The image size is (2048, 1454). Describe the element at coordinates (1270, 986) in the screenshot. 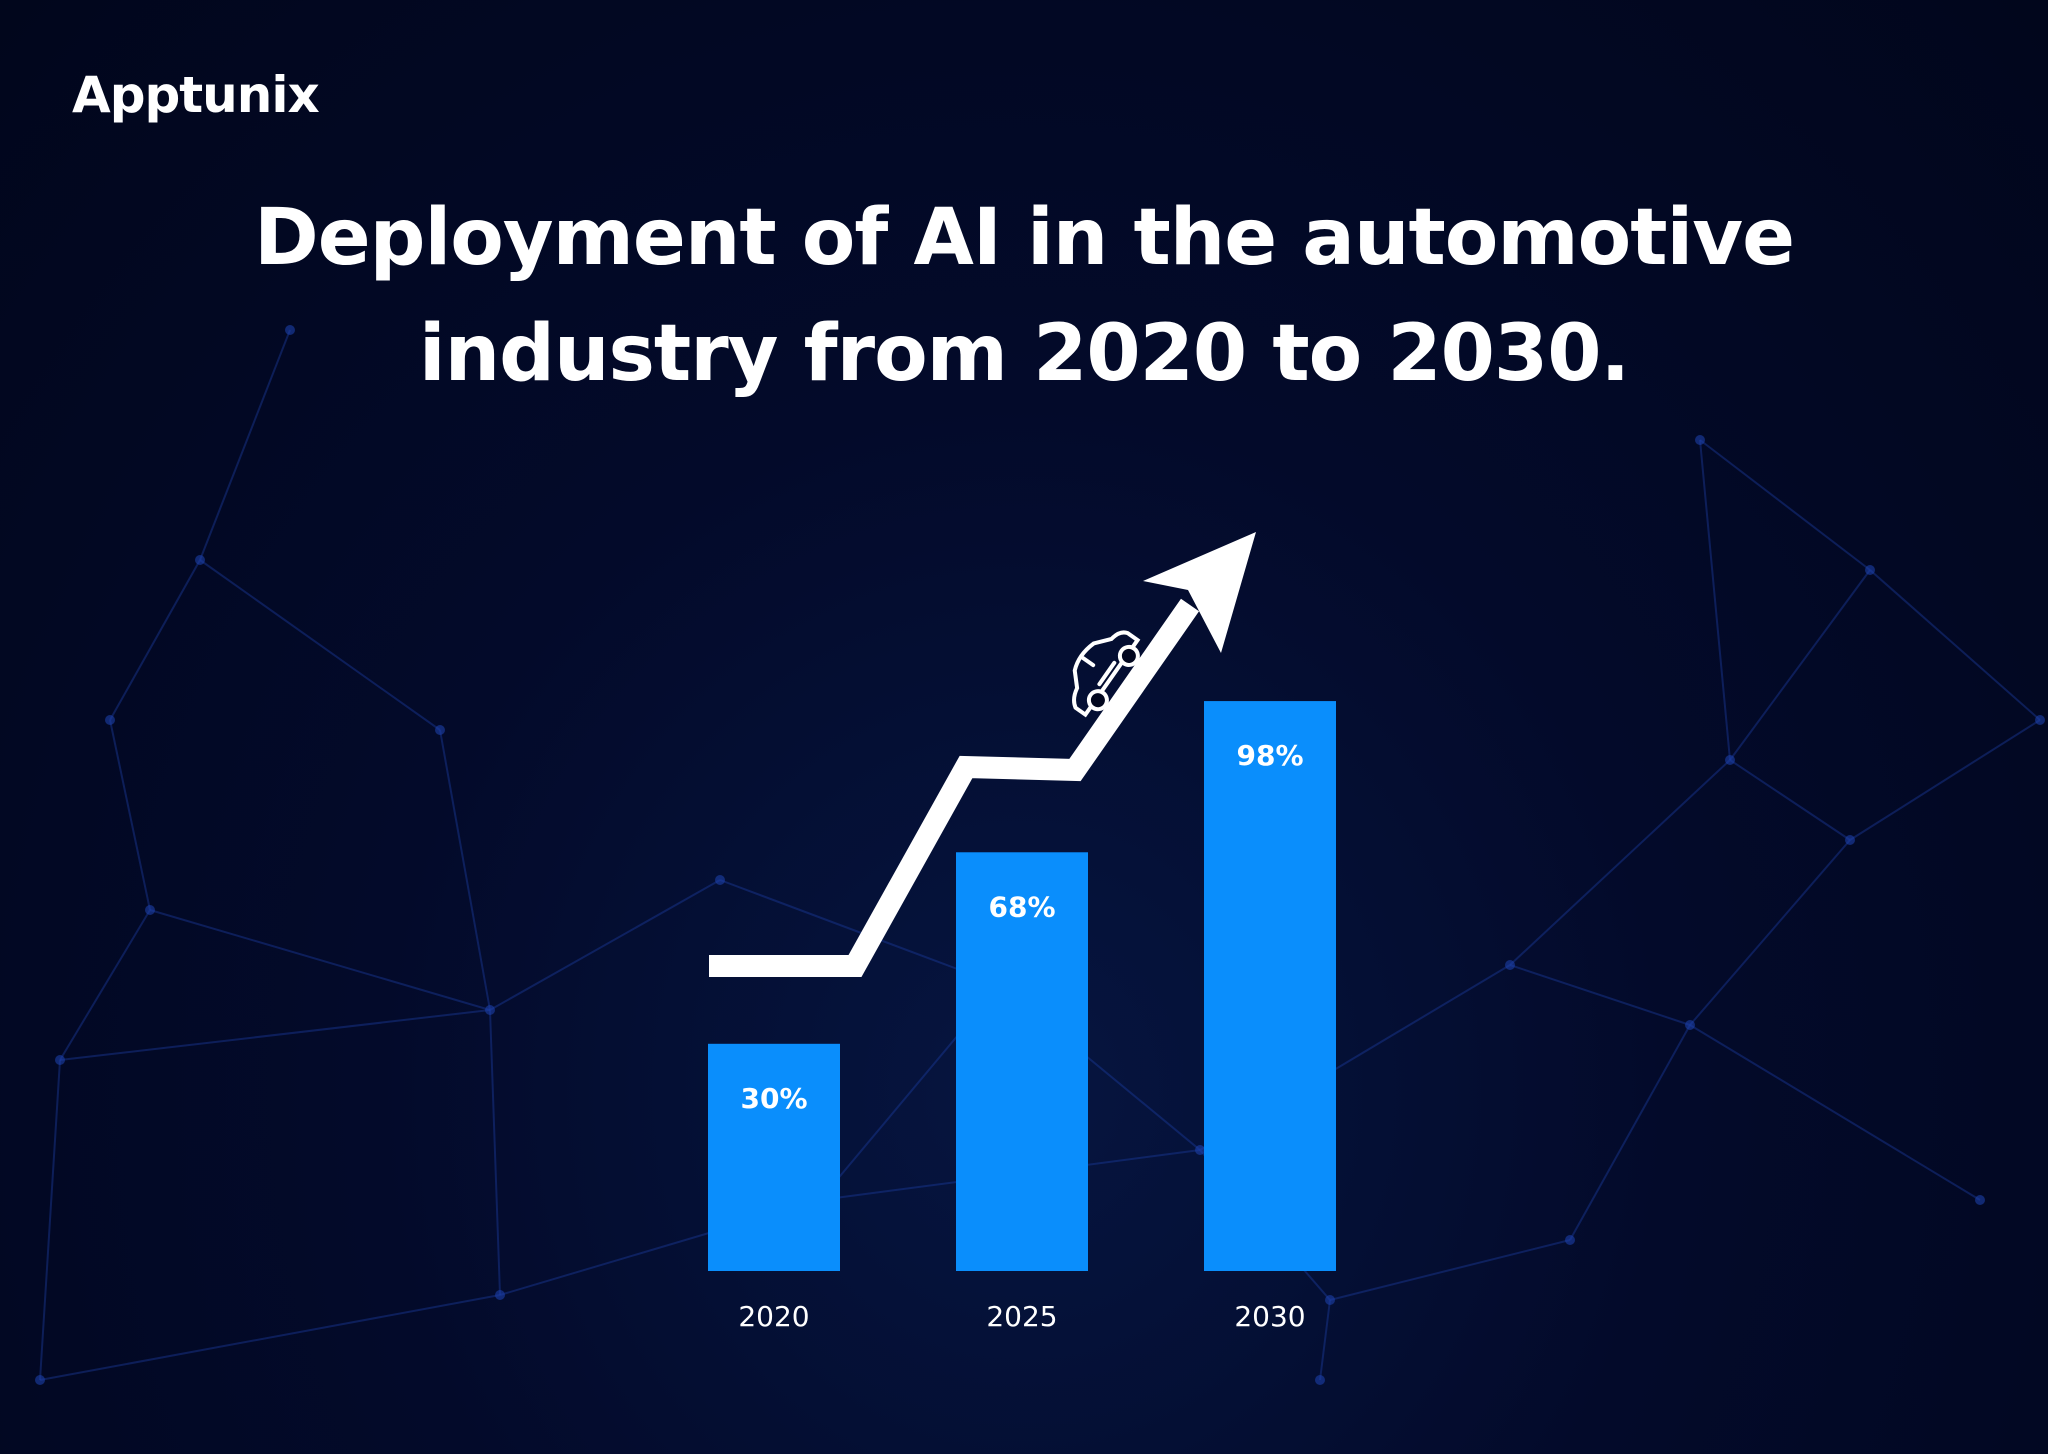

I see `bar-2030` at that location.